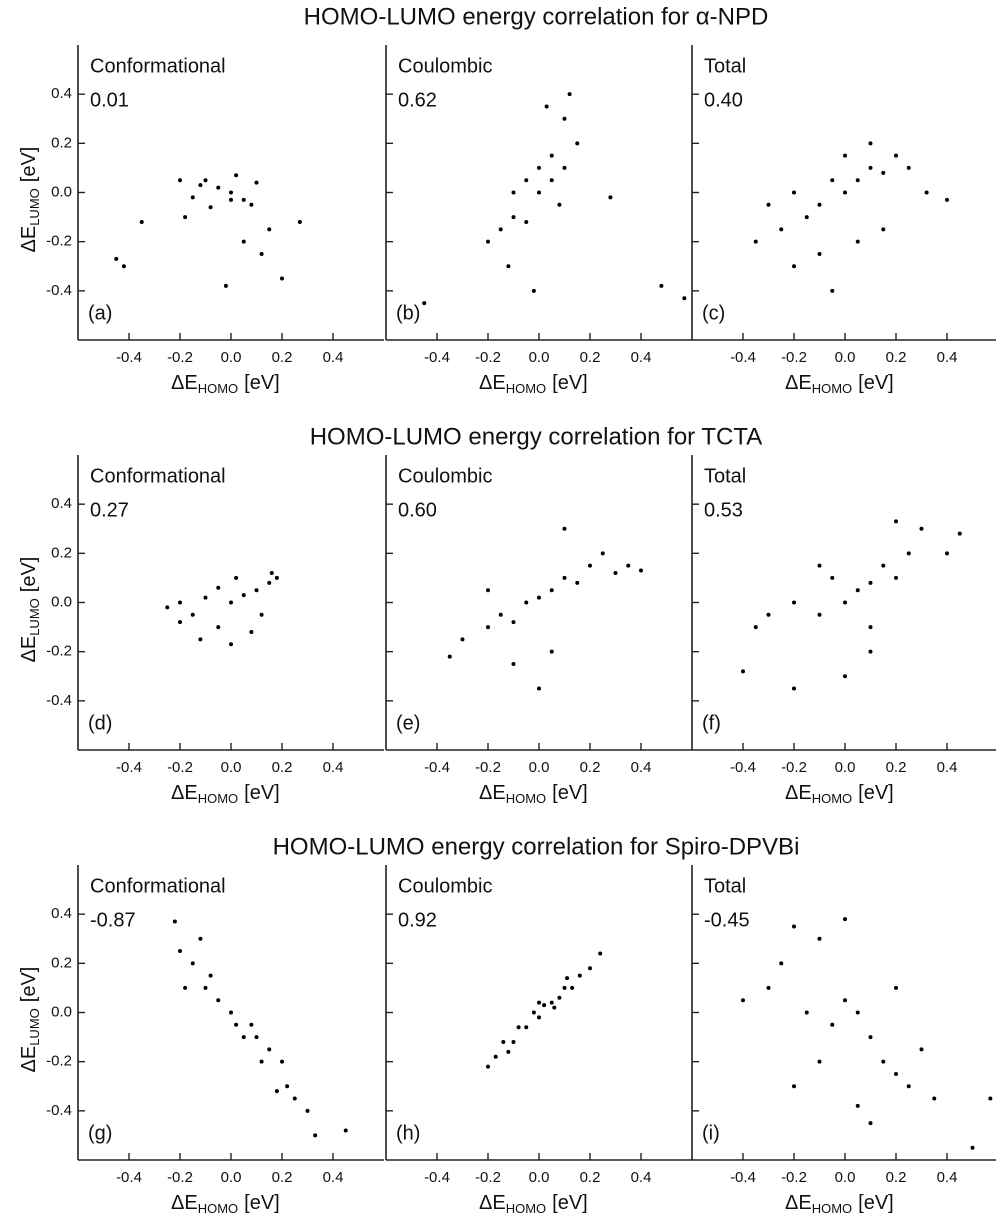 The width and height of the screenshot is (996, 1223). I want to click on panel-label: (c), so click(713, 313).